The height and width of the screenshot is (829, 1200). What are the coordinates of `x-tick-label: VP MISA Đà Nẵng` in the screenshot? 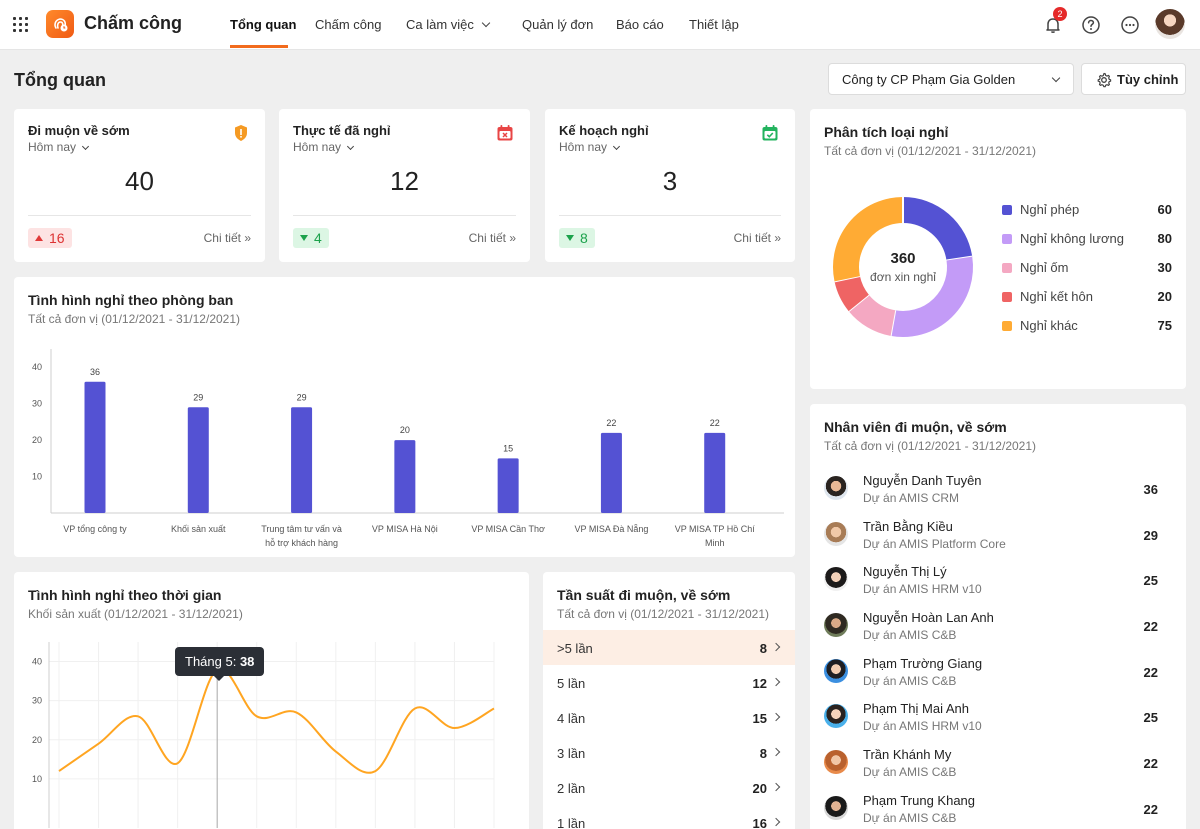 It's located at (611, 529).